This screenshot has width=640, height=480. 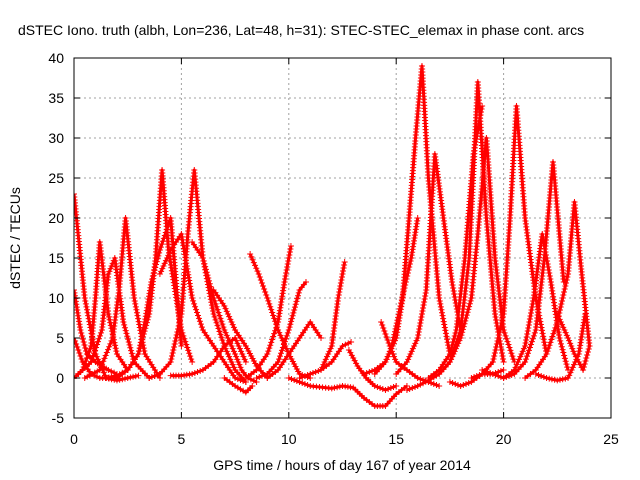 I want to click on x-tick-label: 20, so click(x=504, y=439).